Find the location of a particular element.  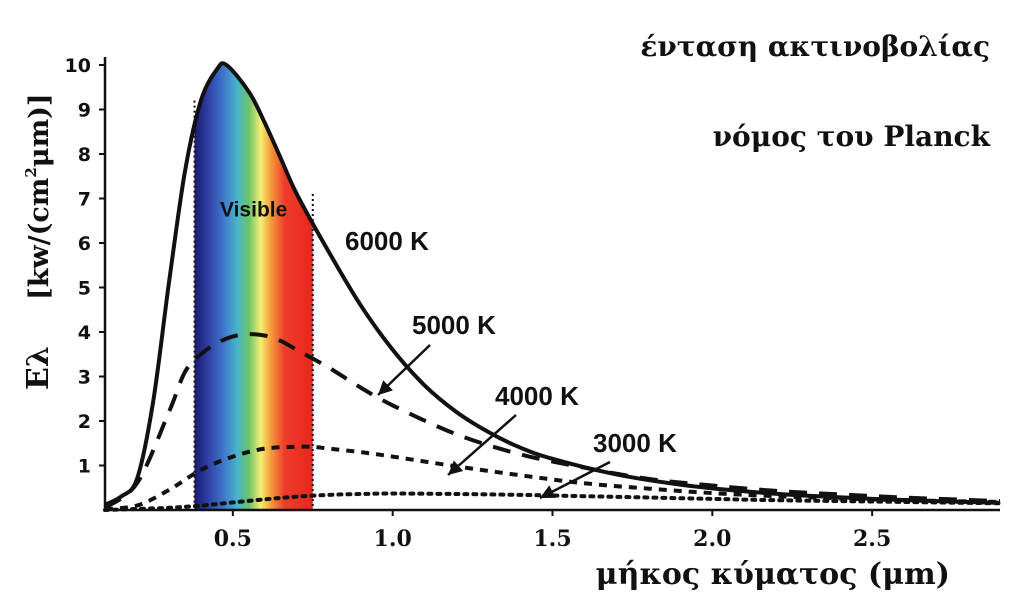

y-tick-label-6: 6 is located at coordinates (84, 244).